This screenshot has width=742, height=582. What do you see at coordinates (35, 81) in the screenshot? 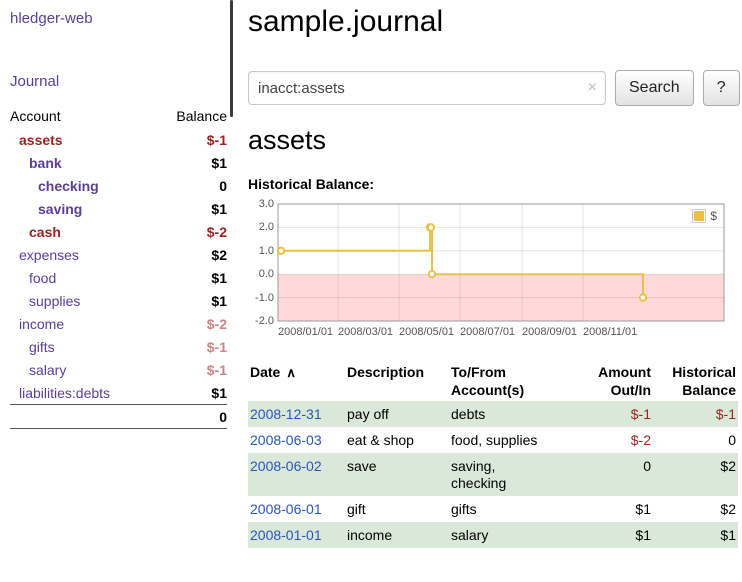
I see `nav-journal-link: Journal` at bounding box center [35, 81].